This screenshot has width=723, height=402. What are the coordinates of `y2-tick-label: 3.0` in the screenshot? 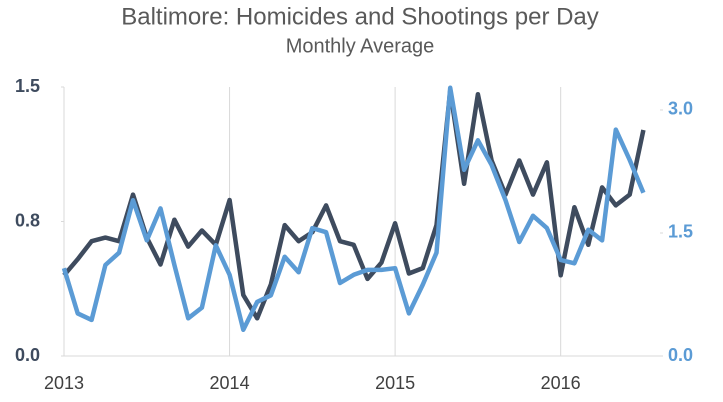 It's located at (680, 109).